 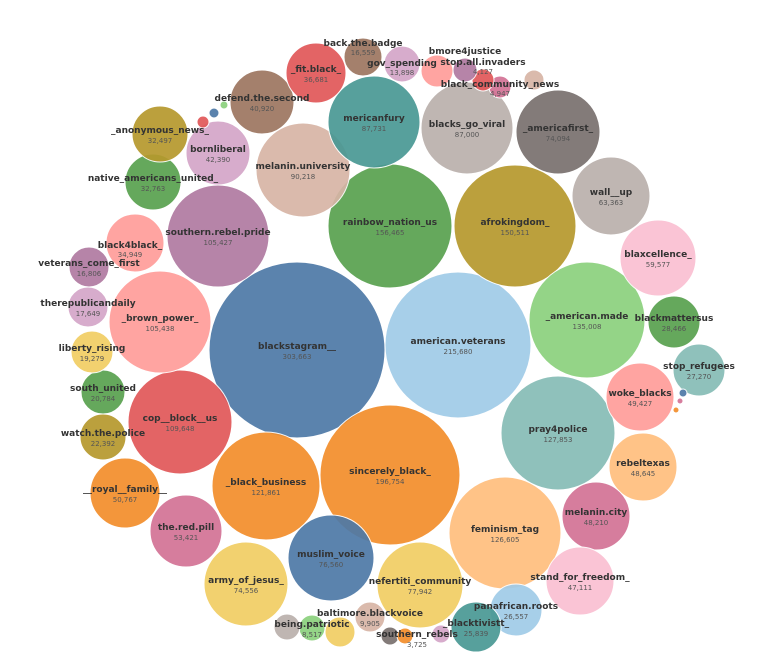 What do you see at coordinates (87, 304) in the screenshot?
I see `bubble-label: therepublicandaily` at bounding box center [87, 304].